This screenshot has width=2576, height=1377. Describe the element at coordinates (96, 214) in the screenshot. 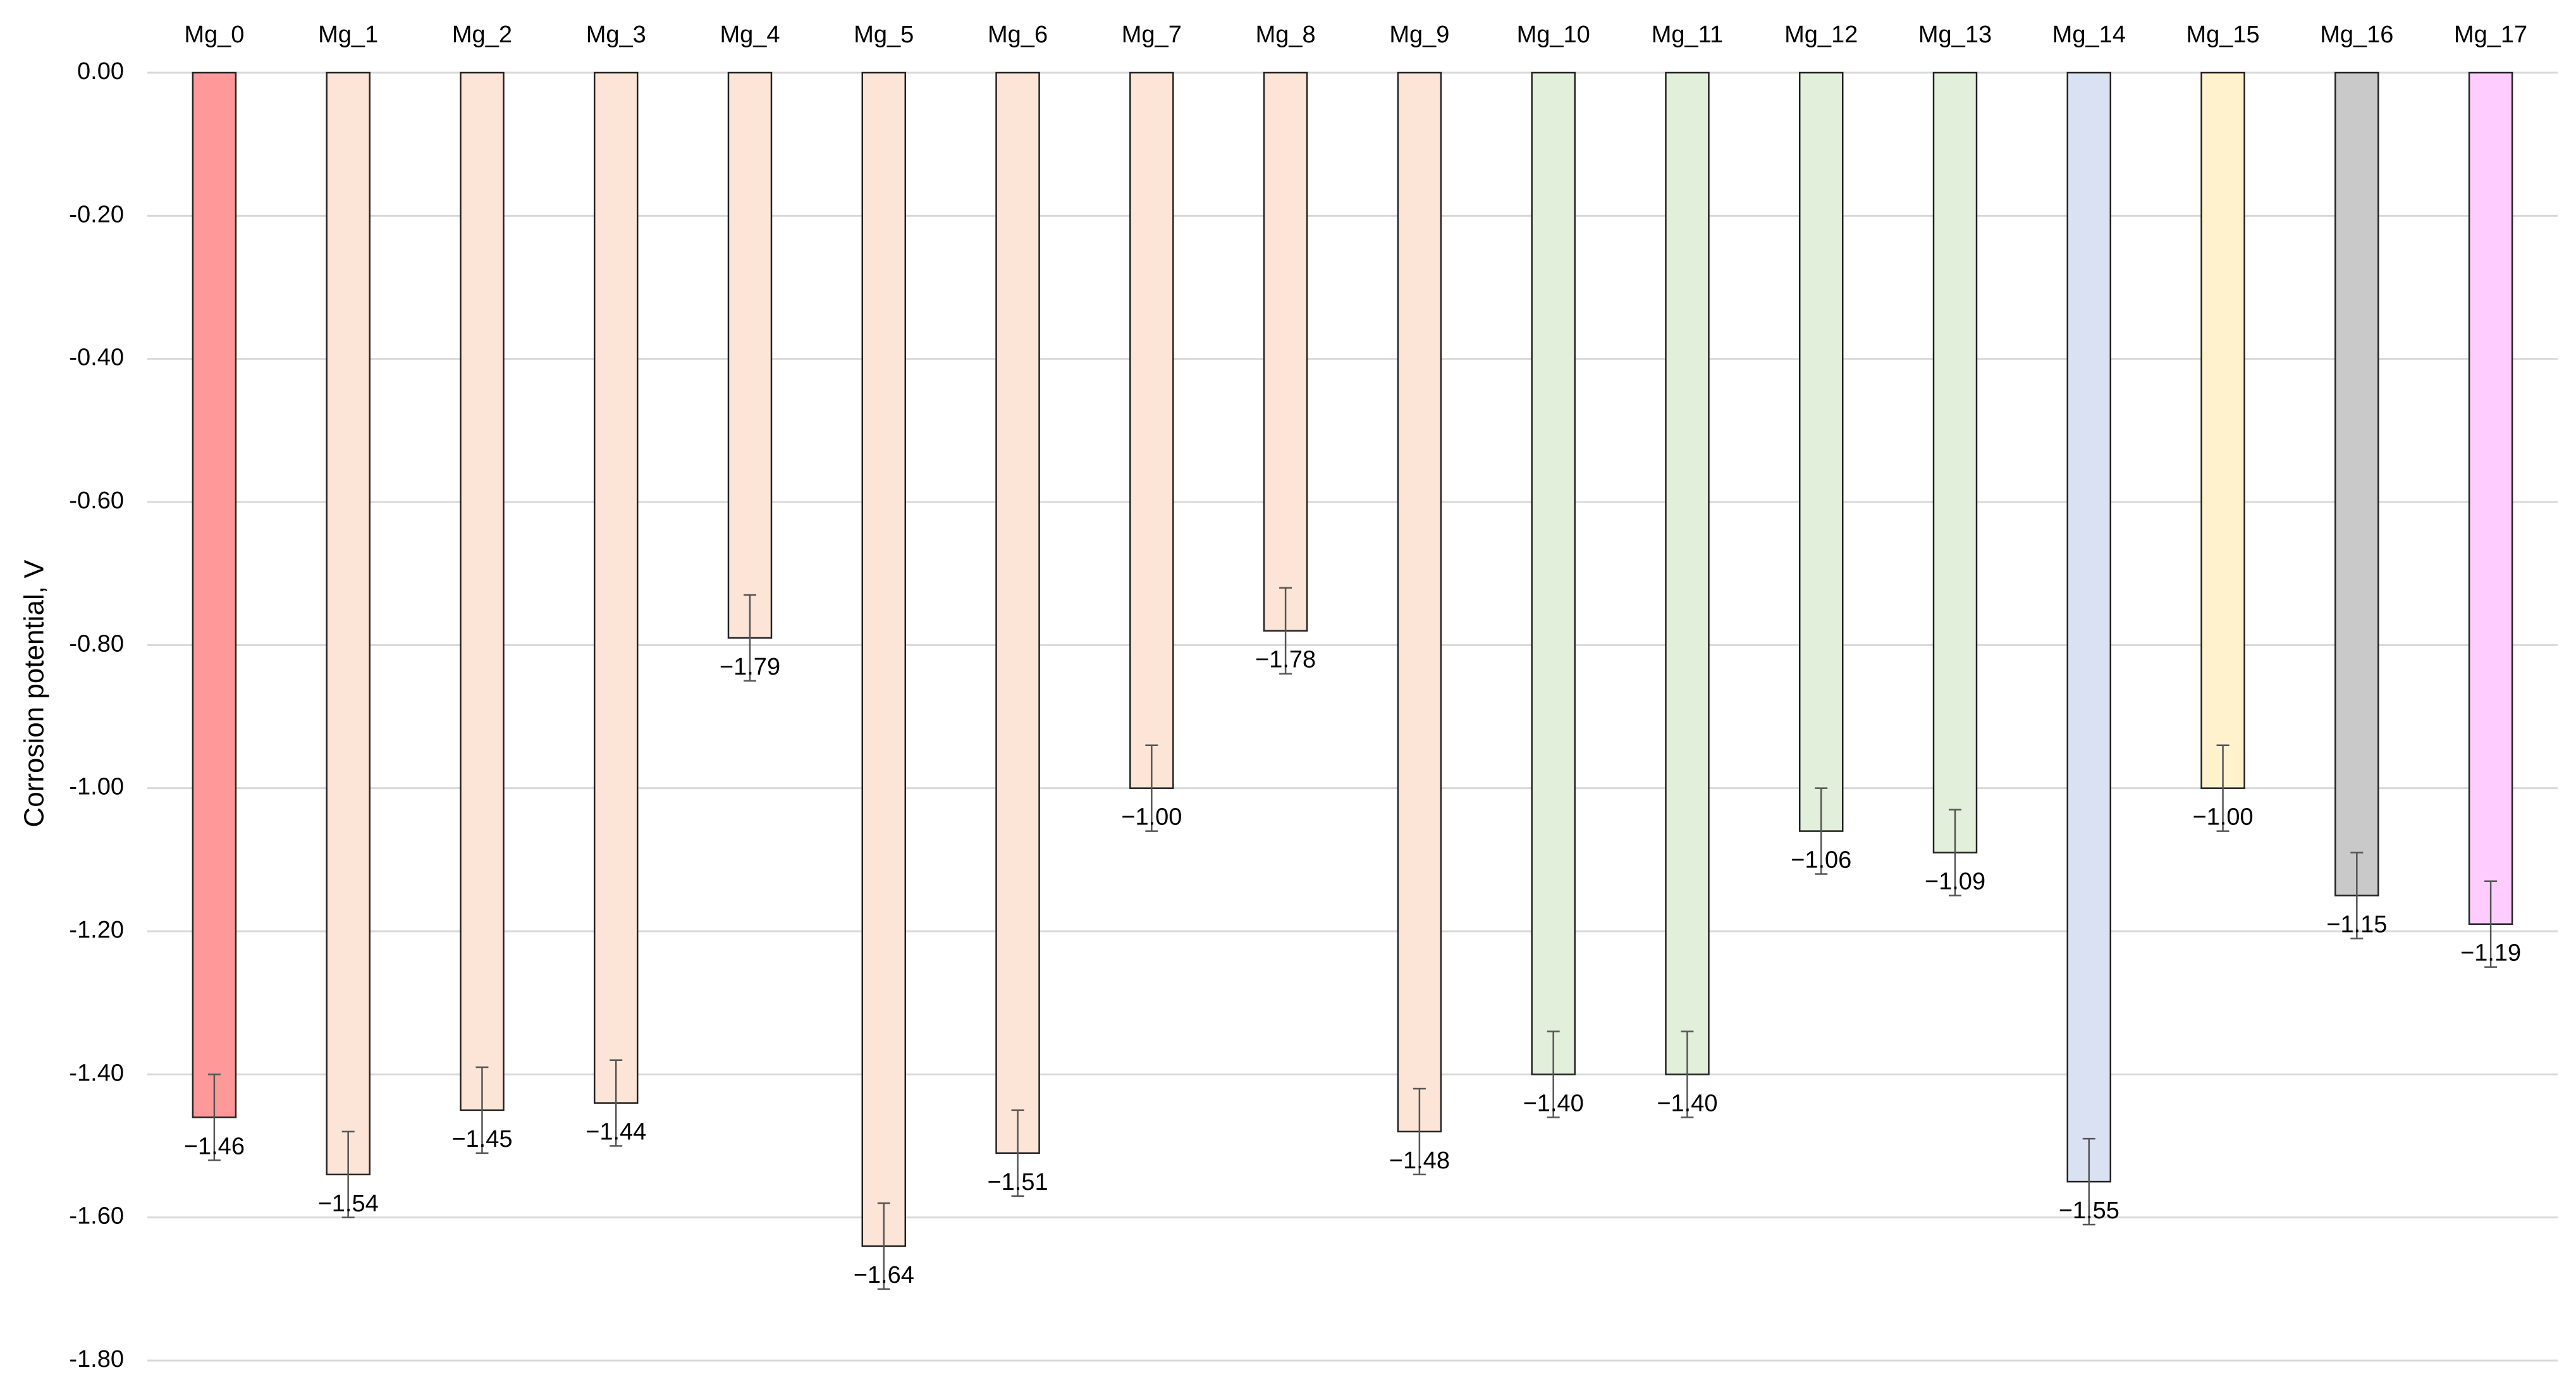

I see `y-tick-label: -0.20` at that location.